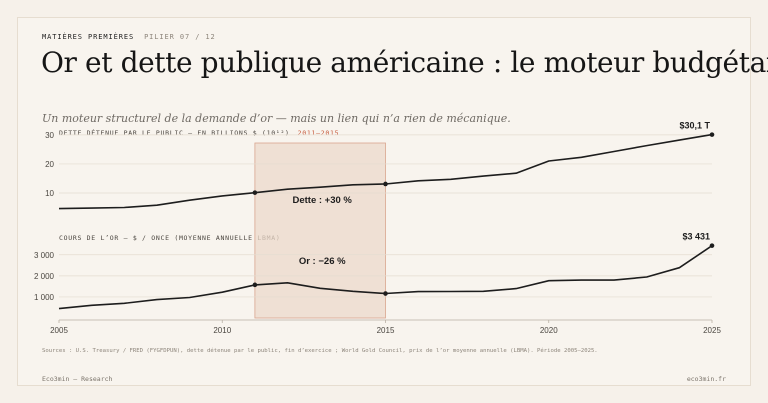 This screenshot has height=403, width=768. Describe the element at coordinates (49, 193) in the screenshot. I see `debt-ytick-label: 10` at that location.